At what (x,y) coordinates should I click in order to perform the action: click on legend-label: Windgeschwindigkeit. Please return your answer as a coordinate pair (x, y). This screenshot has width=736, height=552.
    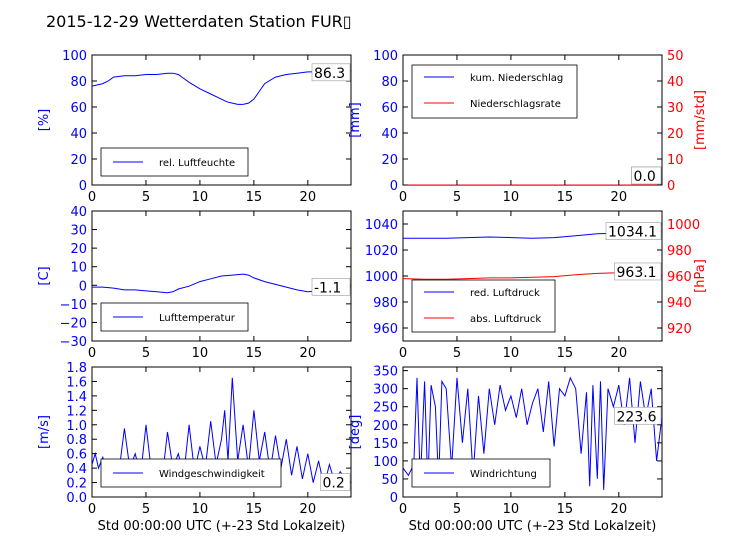
    Looking at the image, I should click on (212, 474).